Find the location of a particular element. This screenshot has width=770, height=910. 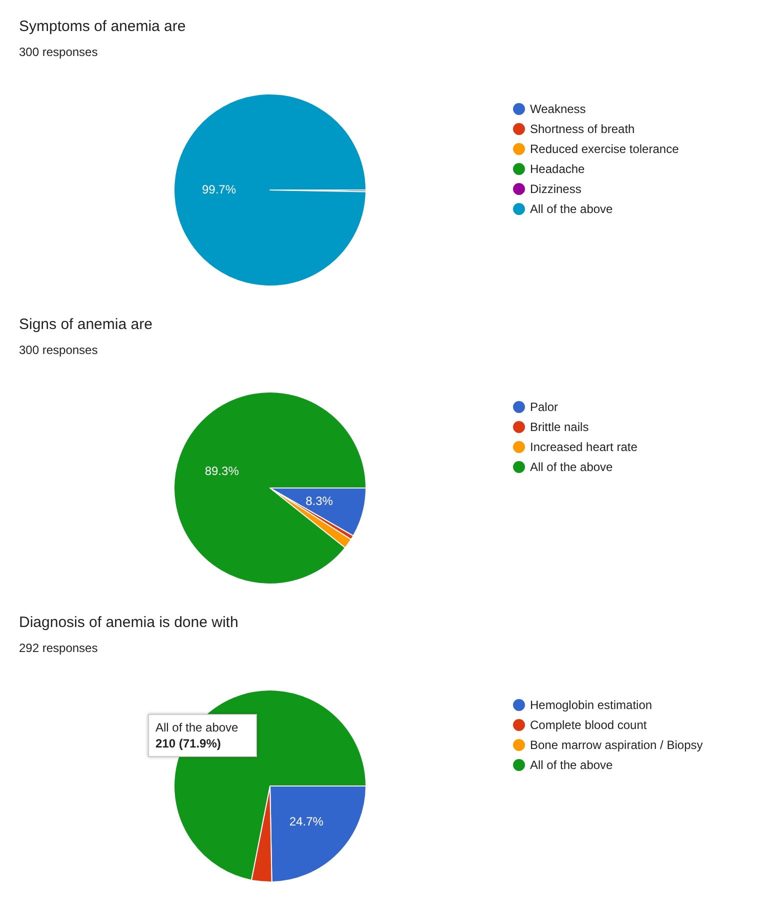

data-label: 8.3% is located at coordinates (320, 501).